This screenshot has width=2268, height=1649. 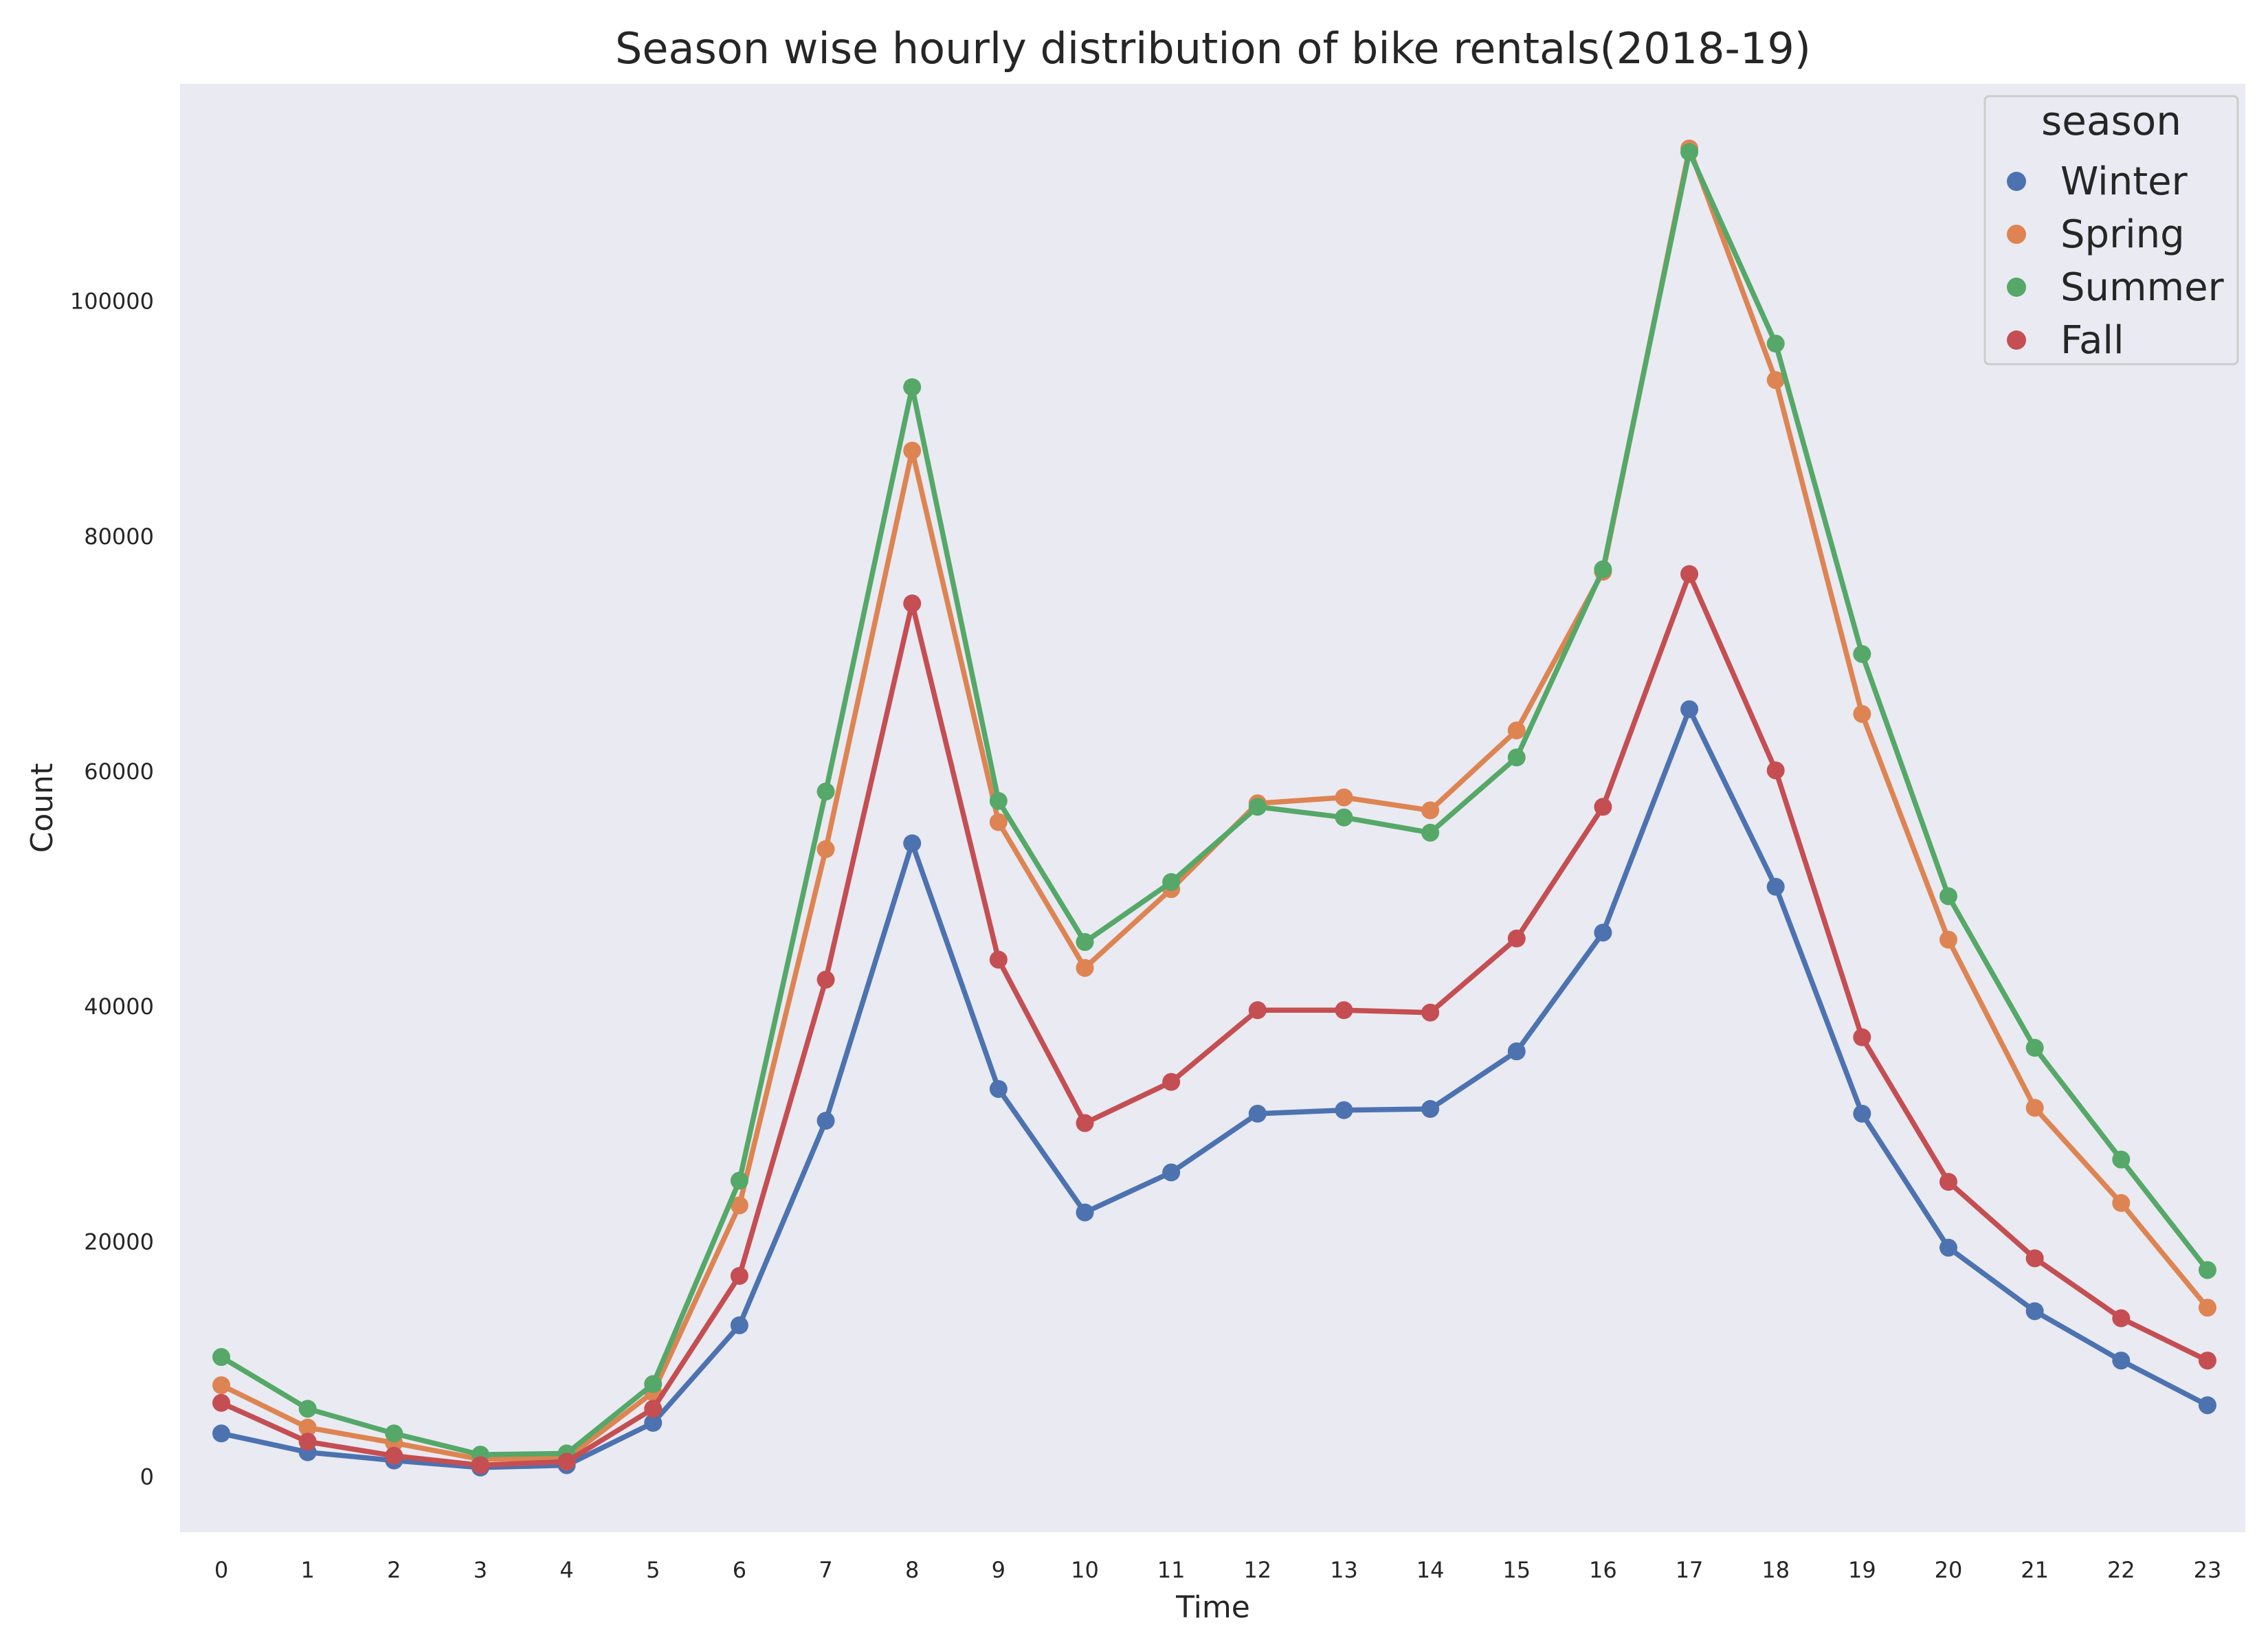 I want to click on legend-marker-spring, so click(x=2016, y=234).